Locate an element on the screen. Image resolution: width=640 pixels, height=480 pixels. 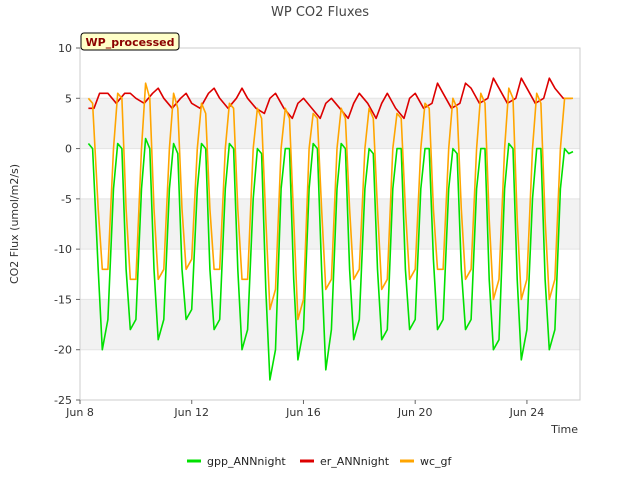
y-tick-label: -15 is located at coordinates (63, 299).